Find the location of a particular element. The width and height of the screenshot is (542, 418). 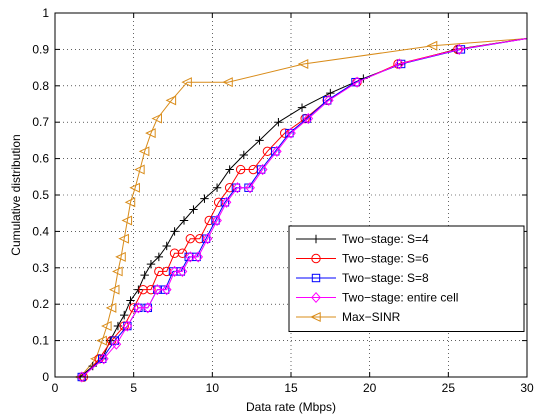

x-tick-label: 10 is located at coordinates (213, 388).